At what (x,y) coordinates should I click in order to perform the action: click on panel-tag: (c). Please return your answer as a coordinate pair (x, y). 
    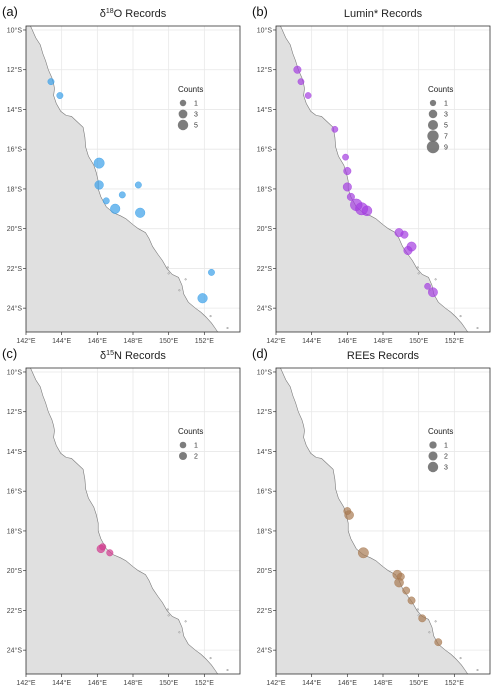
    Looking at the image, I should click on (9, 353).